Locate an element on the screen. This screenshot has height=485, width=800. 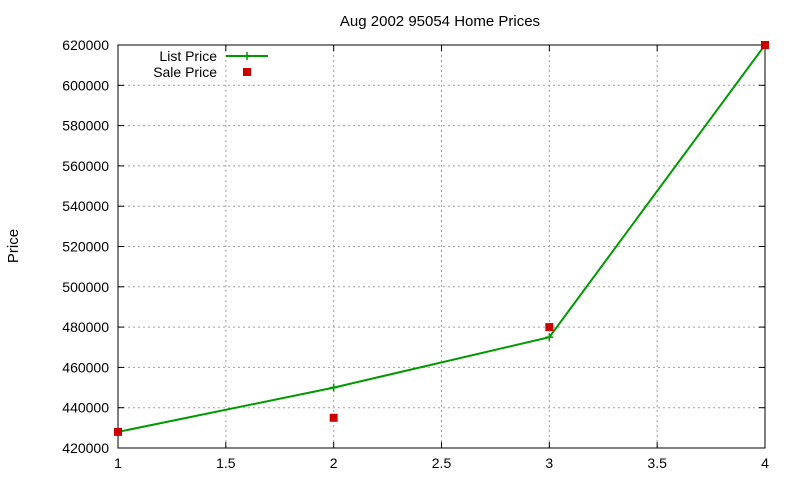
y-tick-label: 500000 is located at coordinates (85, 287).